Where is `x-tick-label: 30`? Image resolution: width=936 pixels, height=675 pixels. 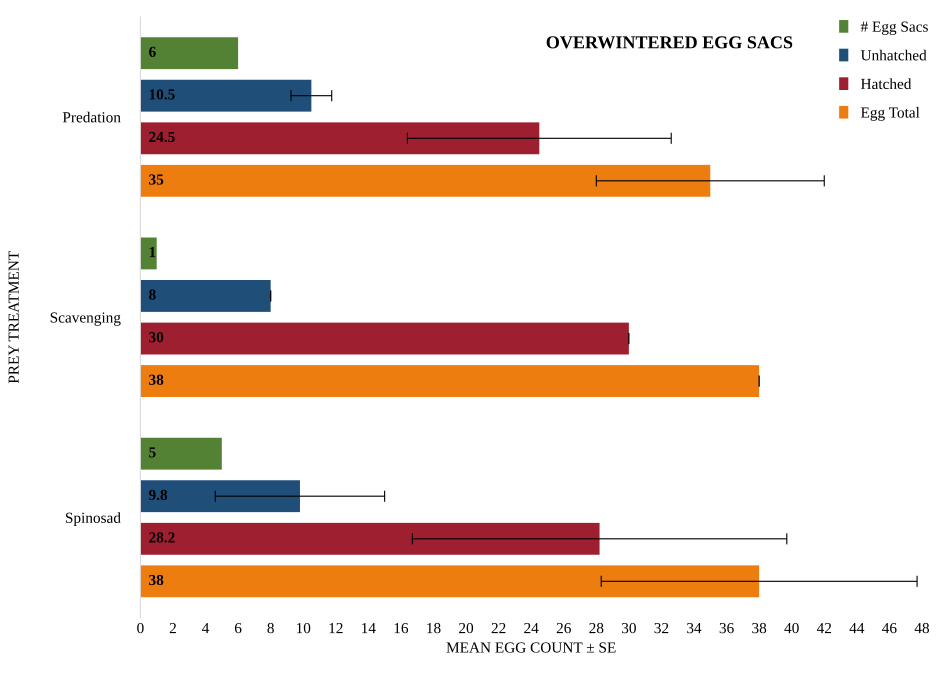
x-tick-label: 30 is located at coordinates (629, 628).